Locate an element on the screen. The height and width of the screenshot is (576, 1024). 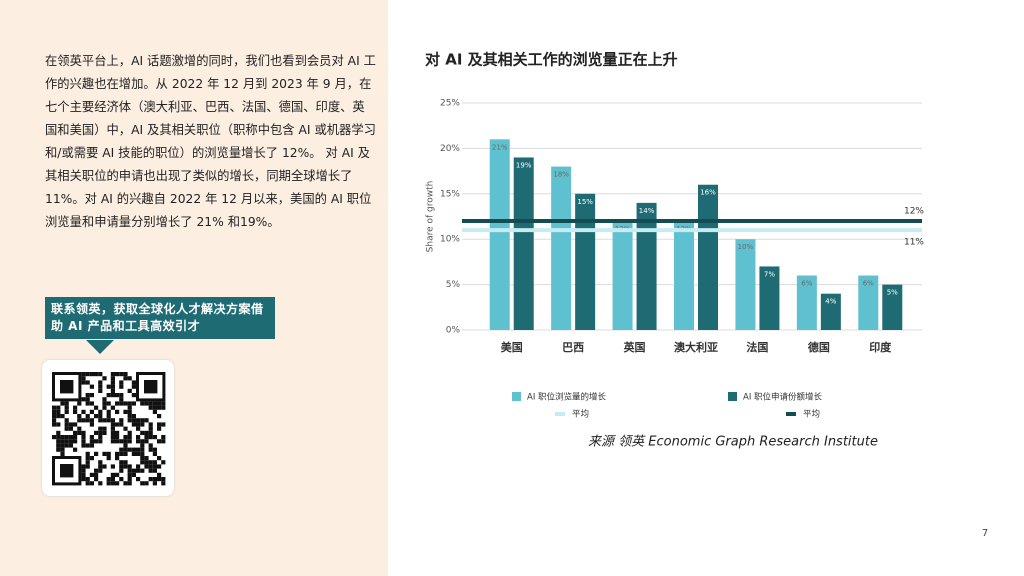
qr-finder is located at coordinates (67, 471).